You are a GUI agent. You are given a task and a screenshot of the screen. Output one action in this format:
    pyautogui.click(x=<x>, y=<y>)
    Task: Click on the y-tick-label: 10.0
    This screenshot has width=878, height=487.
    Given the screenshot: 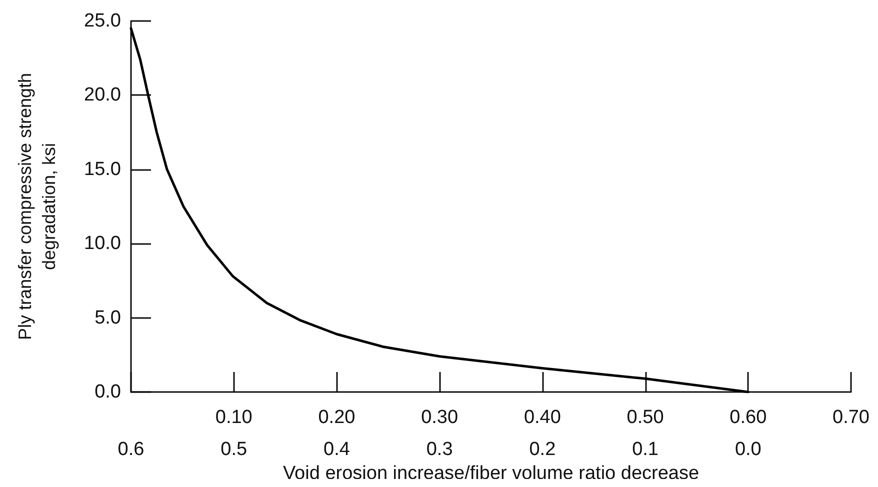 What is the action you would take?
    pyautogui.click(x=102, y=243)
    